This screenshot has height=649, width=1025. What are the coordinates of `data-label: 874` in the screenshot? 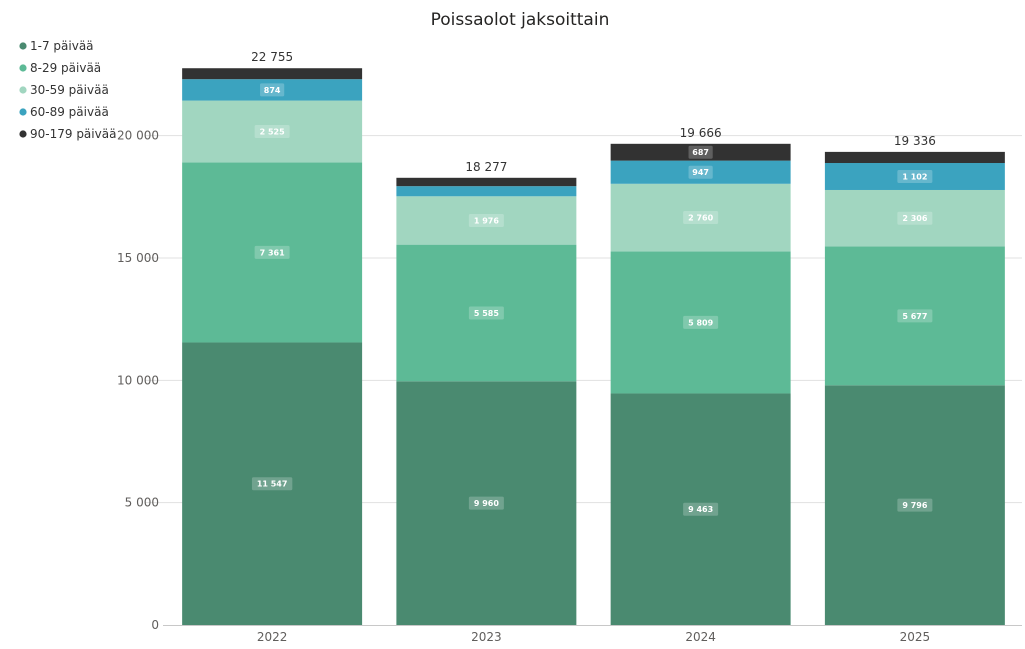 It's located at (272, 90).